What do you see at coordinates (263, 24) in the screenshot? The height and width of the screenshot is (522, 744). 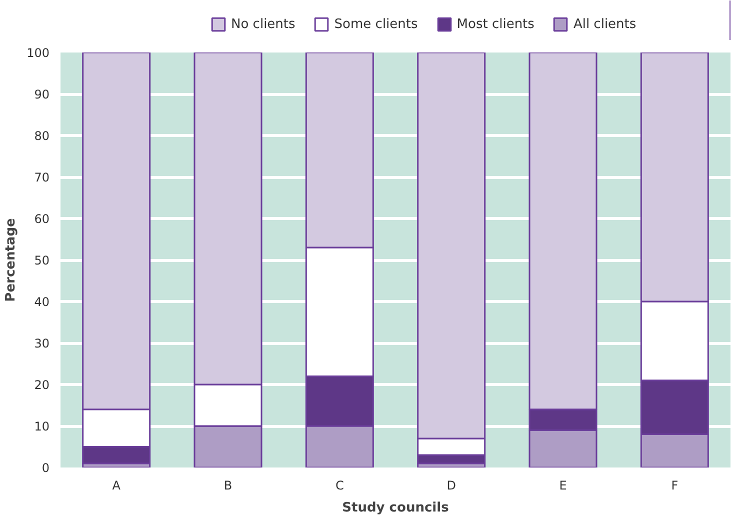 I see `legend-label: No clients` at bounding box center [263, 24].